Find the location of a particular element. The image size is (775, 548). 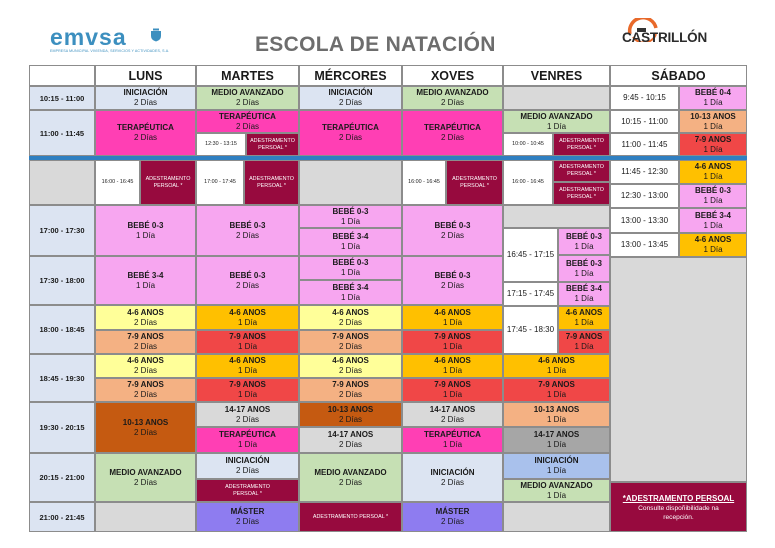

luns-subtime-3-text-1: 16:00 - 16:45 is located at coordinates (117, 182).